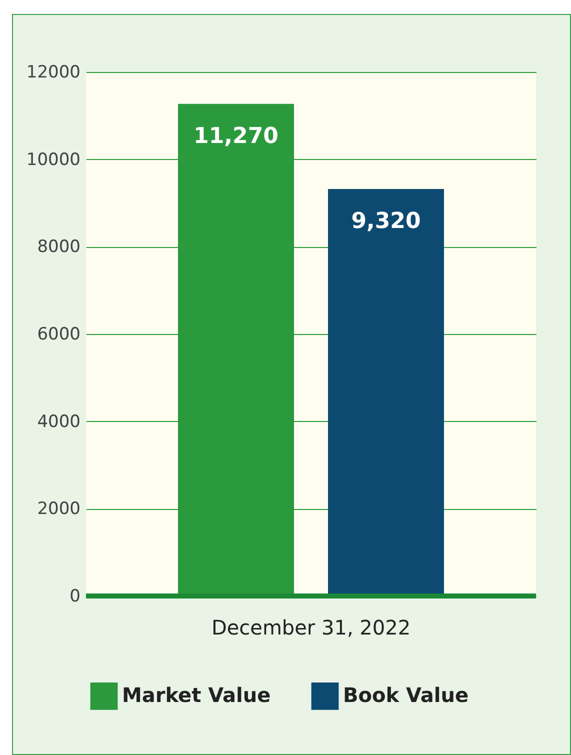 The width and height of the screenshot is (571, 755). Describe the element at coordinates (58, 422) in the screenshot. I see `y-tick-label: 4000` at that location.